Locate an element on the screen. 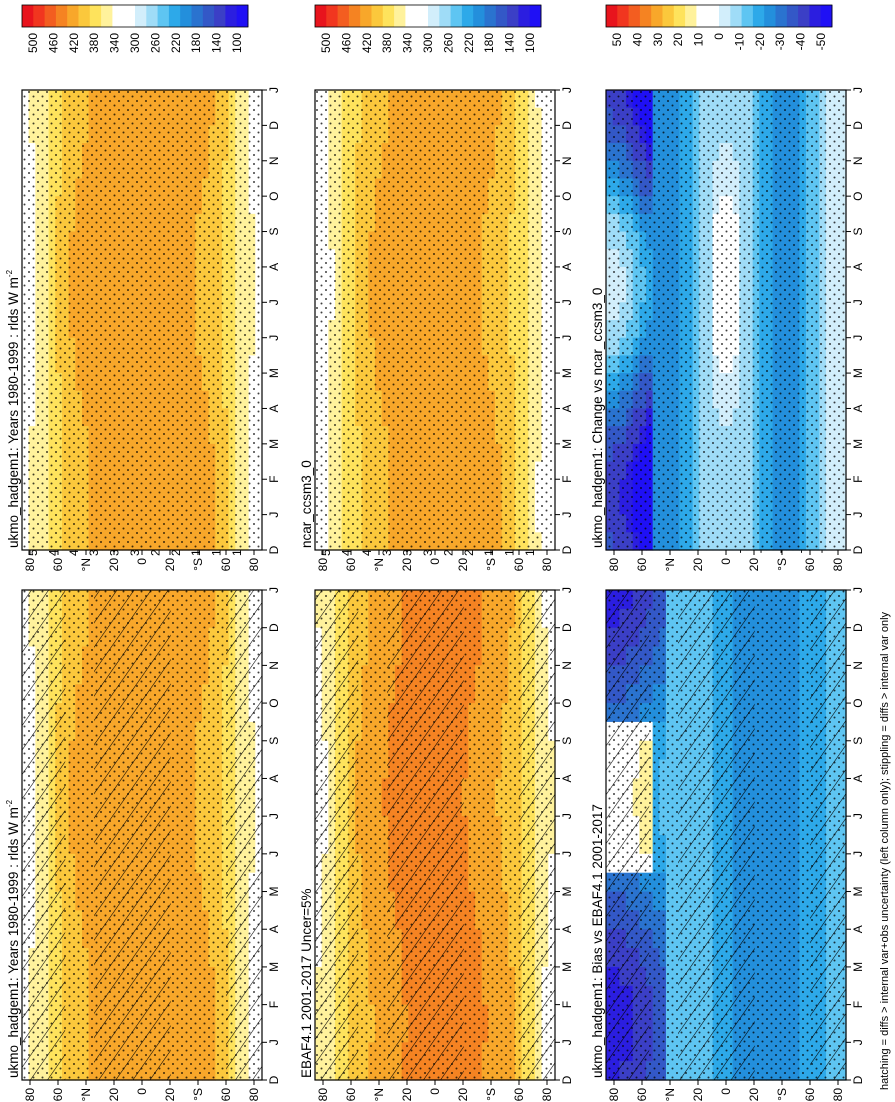 Image resolution: width=895 pixels, height=1102 pixels. colorbar-label: 260 is located at coordinates (155, 43).